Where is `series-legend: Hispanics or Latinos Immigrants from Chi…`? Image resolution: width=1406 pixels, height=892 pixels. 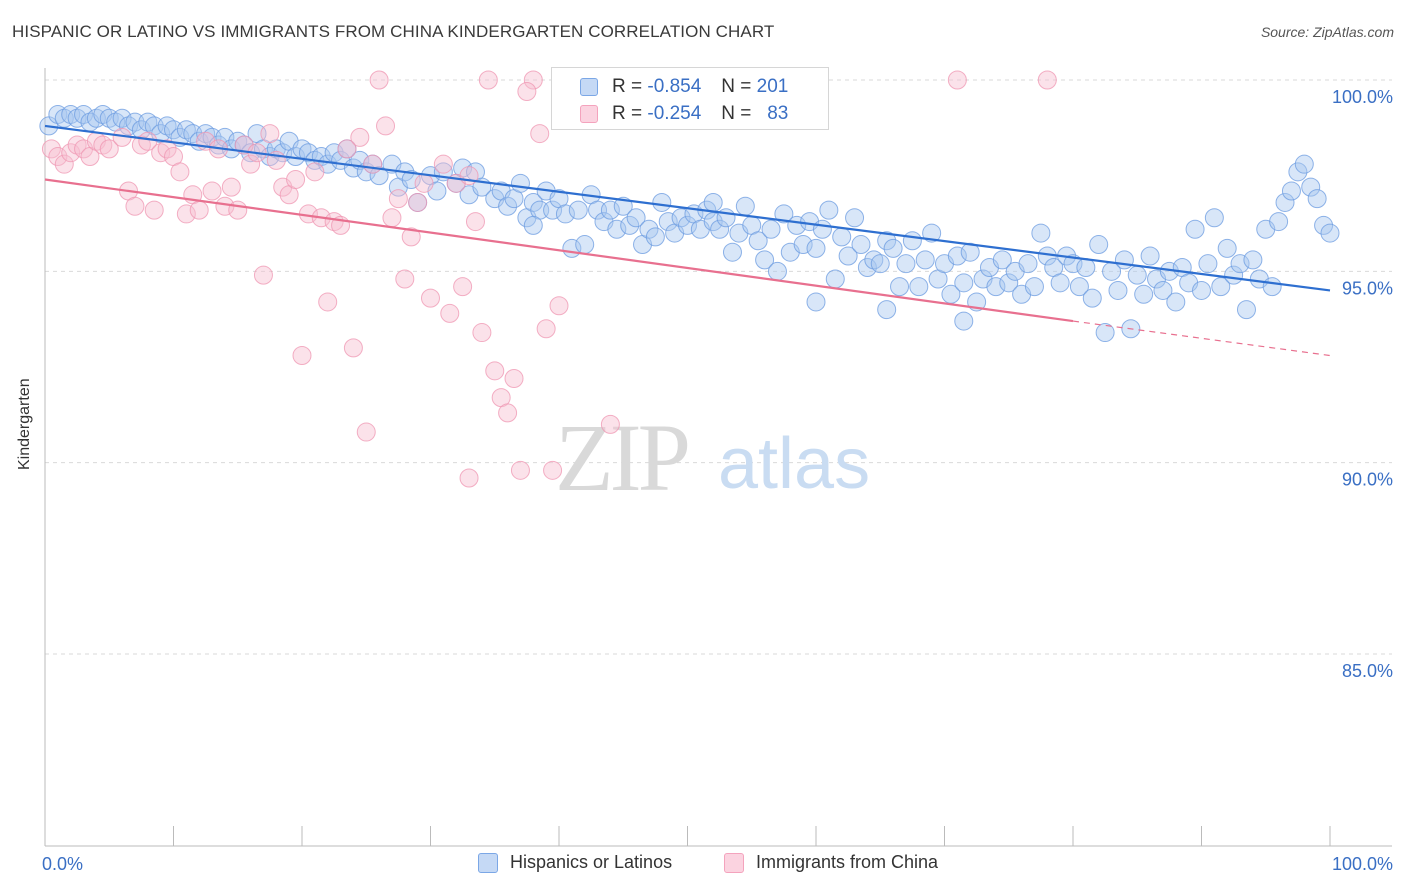
series-legend: Hispanics or Latinos Immigrants from Chi… is located at coordinates (703, 865).